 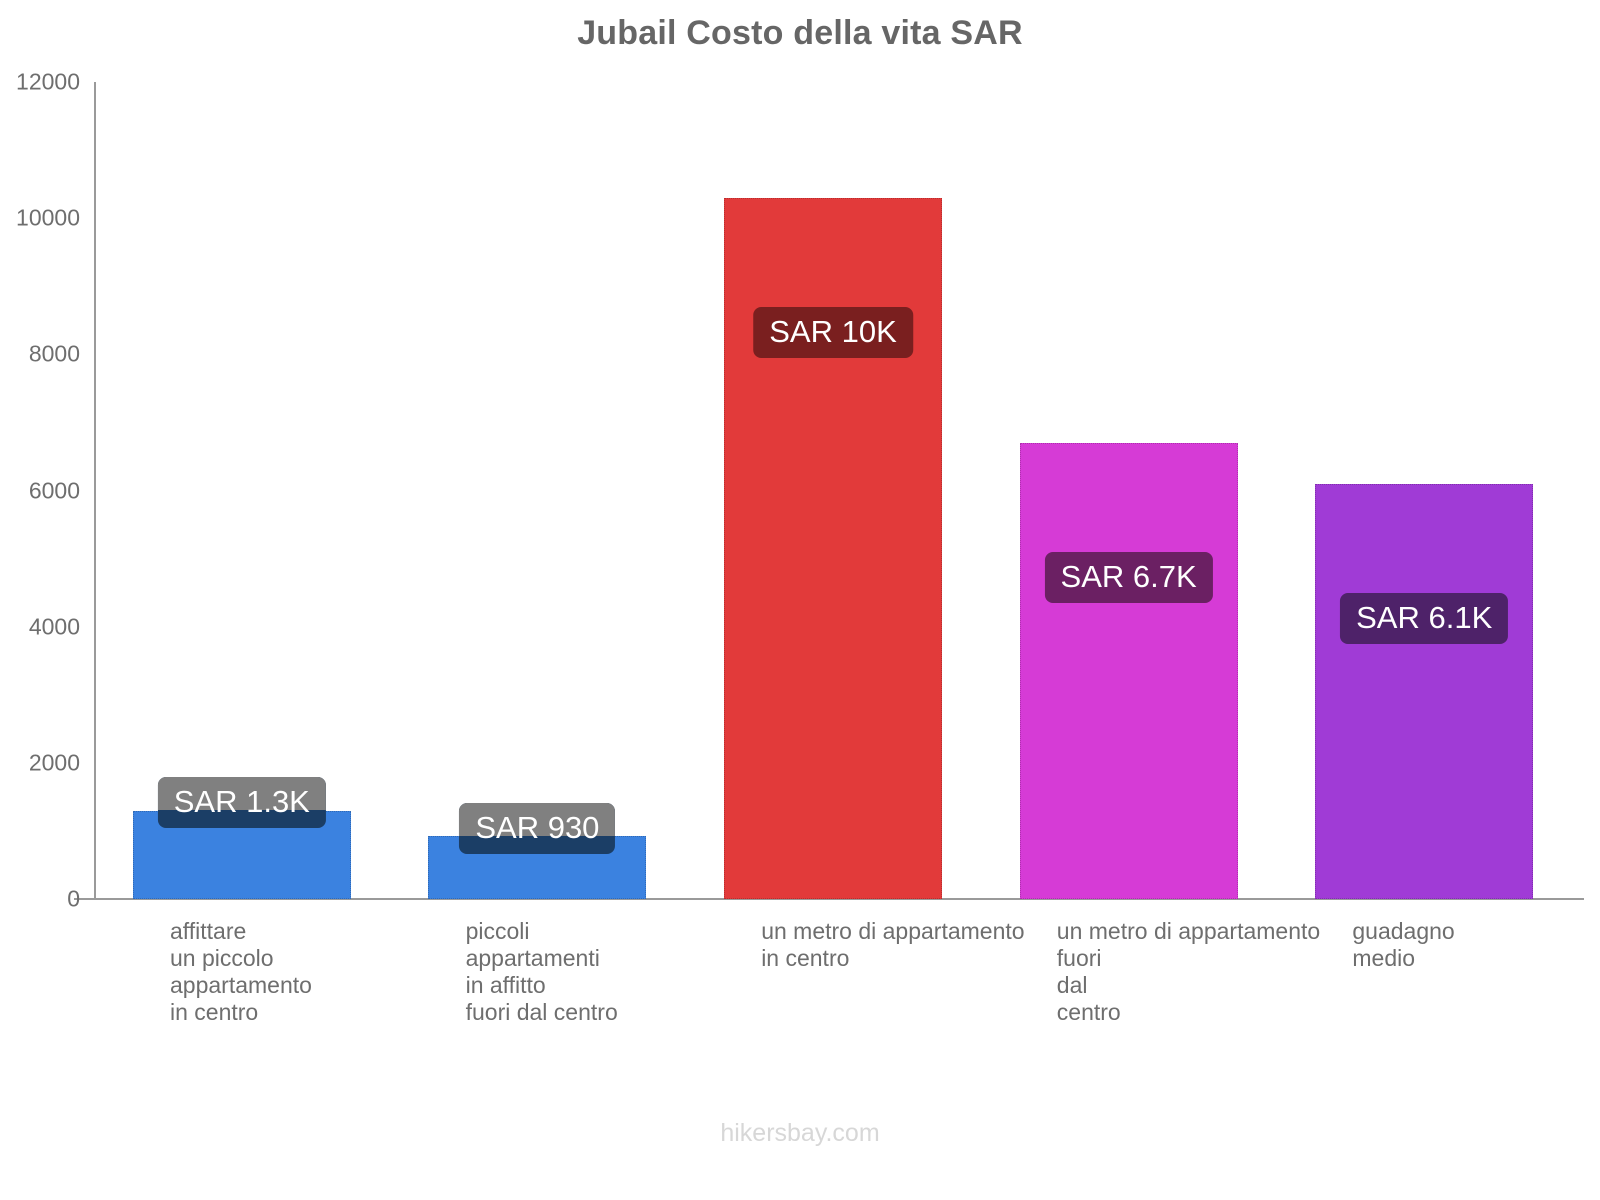 What do you see at coordinates (532, 957) in the screenshot?
I see `x-axis-label-line: appartamenti` at bounding box center [532, 957].